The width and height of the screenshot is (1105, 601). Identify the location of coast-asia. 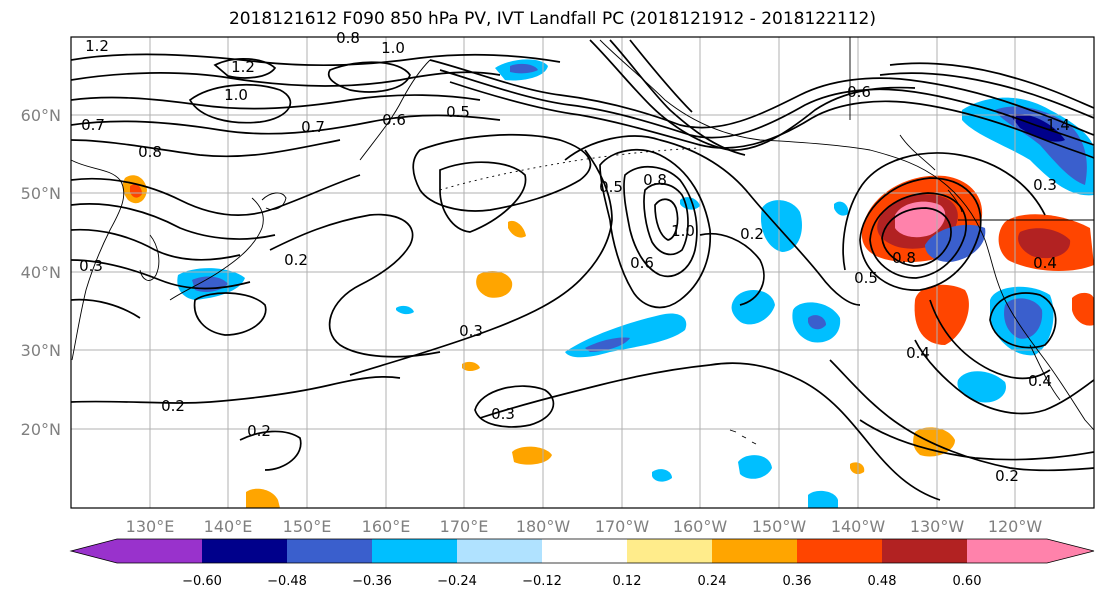
(98, 260).